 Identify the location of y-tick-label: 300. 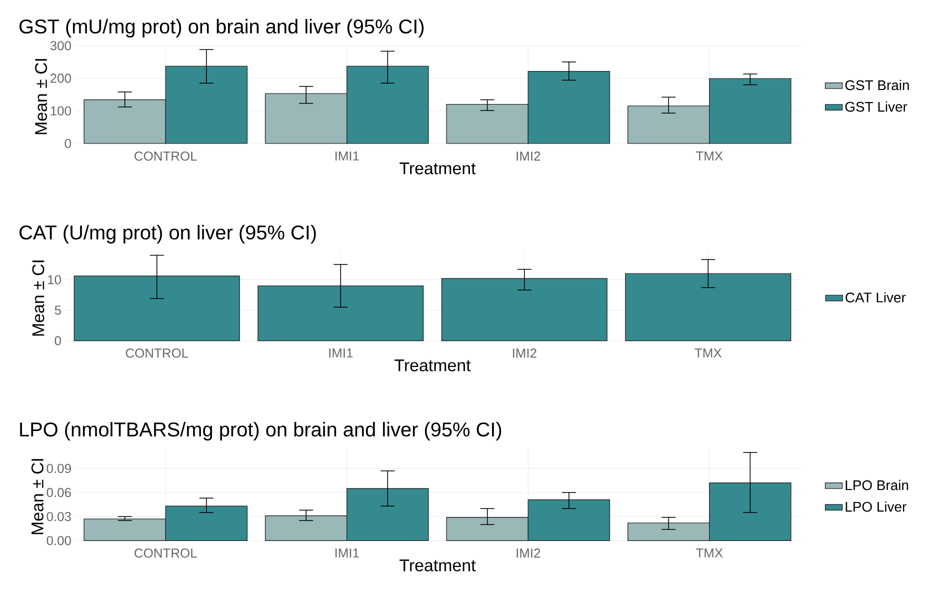
(60, 45).